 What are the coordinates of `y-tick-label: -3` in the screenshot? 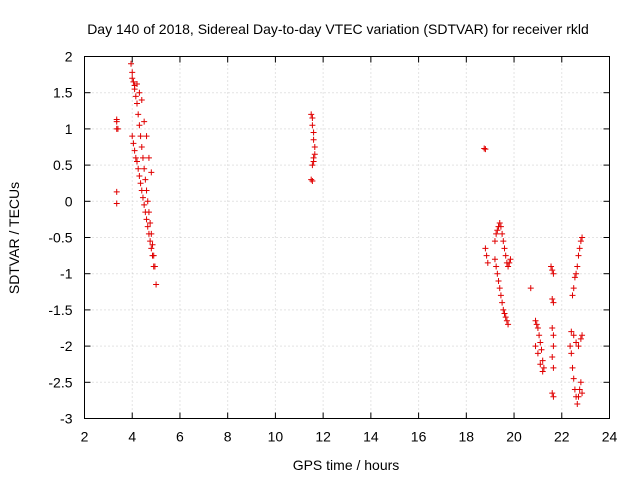 It's located at (66, 419).